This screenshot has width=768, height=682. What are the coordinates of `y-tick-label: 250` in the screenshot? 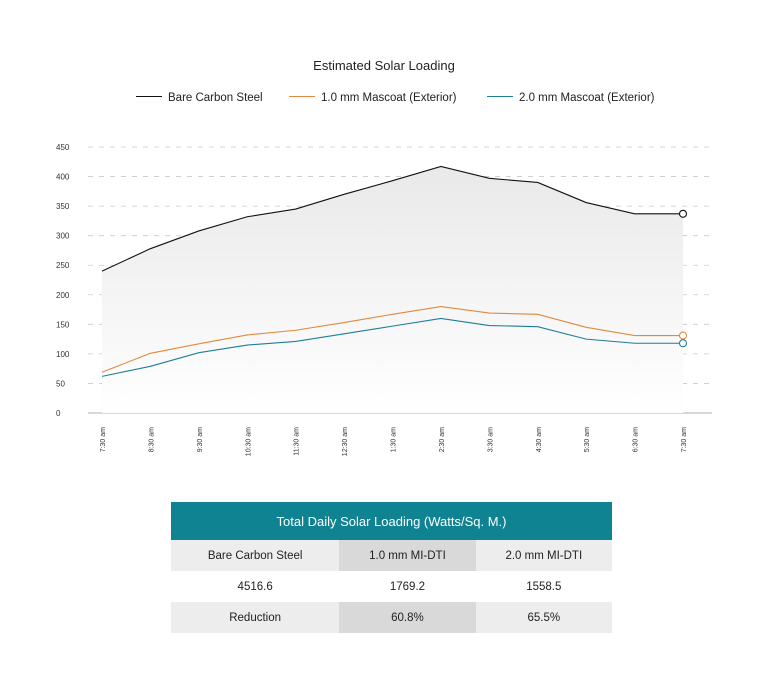 It's located at (63, 265).